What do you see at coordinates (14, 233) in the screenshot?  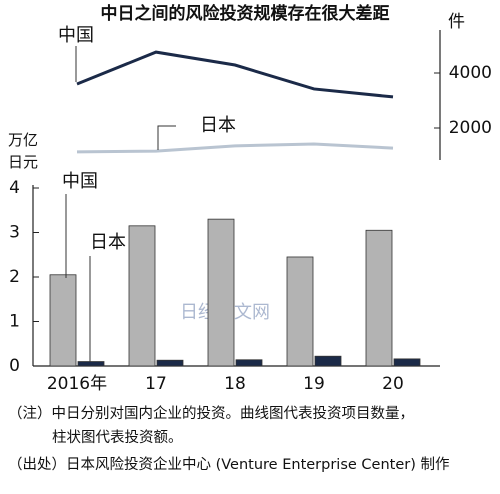 I see `y-tick-label: 3` at bounding box center [14, 233].